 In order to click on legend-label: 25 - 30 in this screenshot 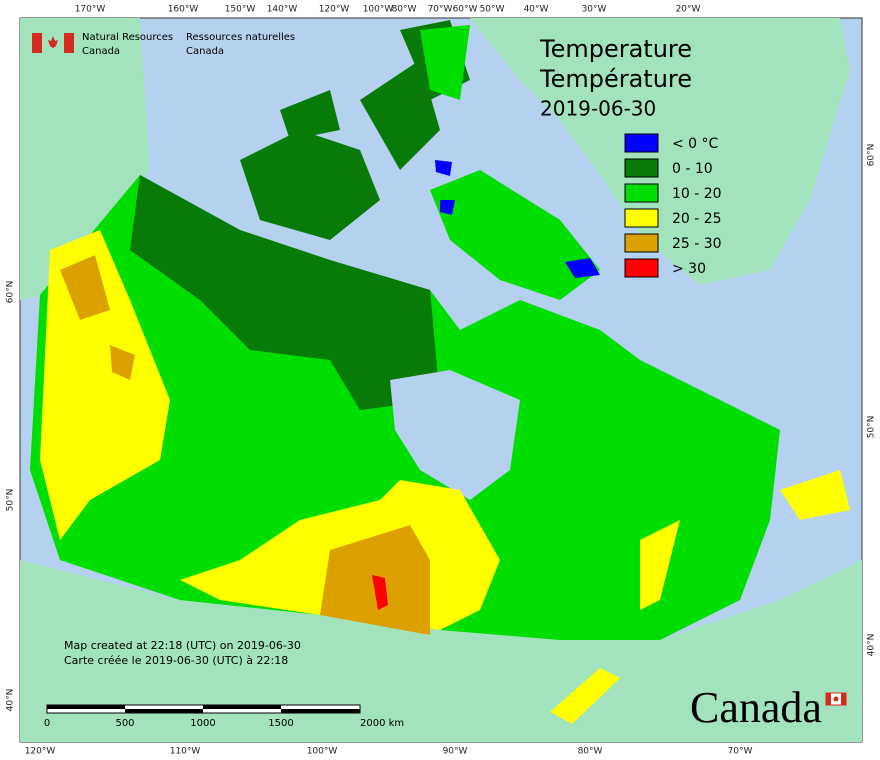, I will do `click(697, 244)`.